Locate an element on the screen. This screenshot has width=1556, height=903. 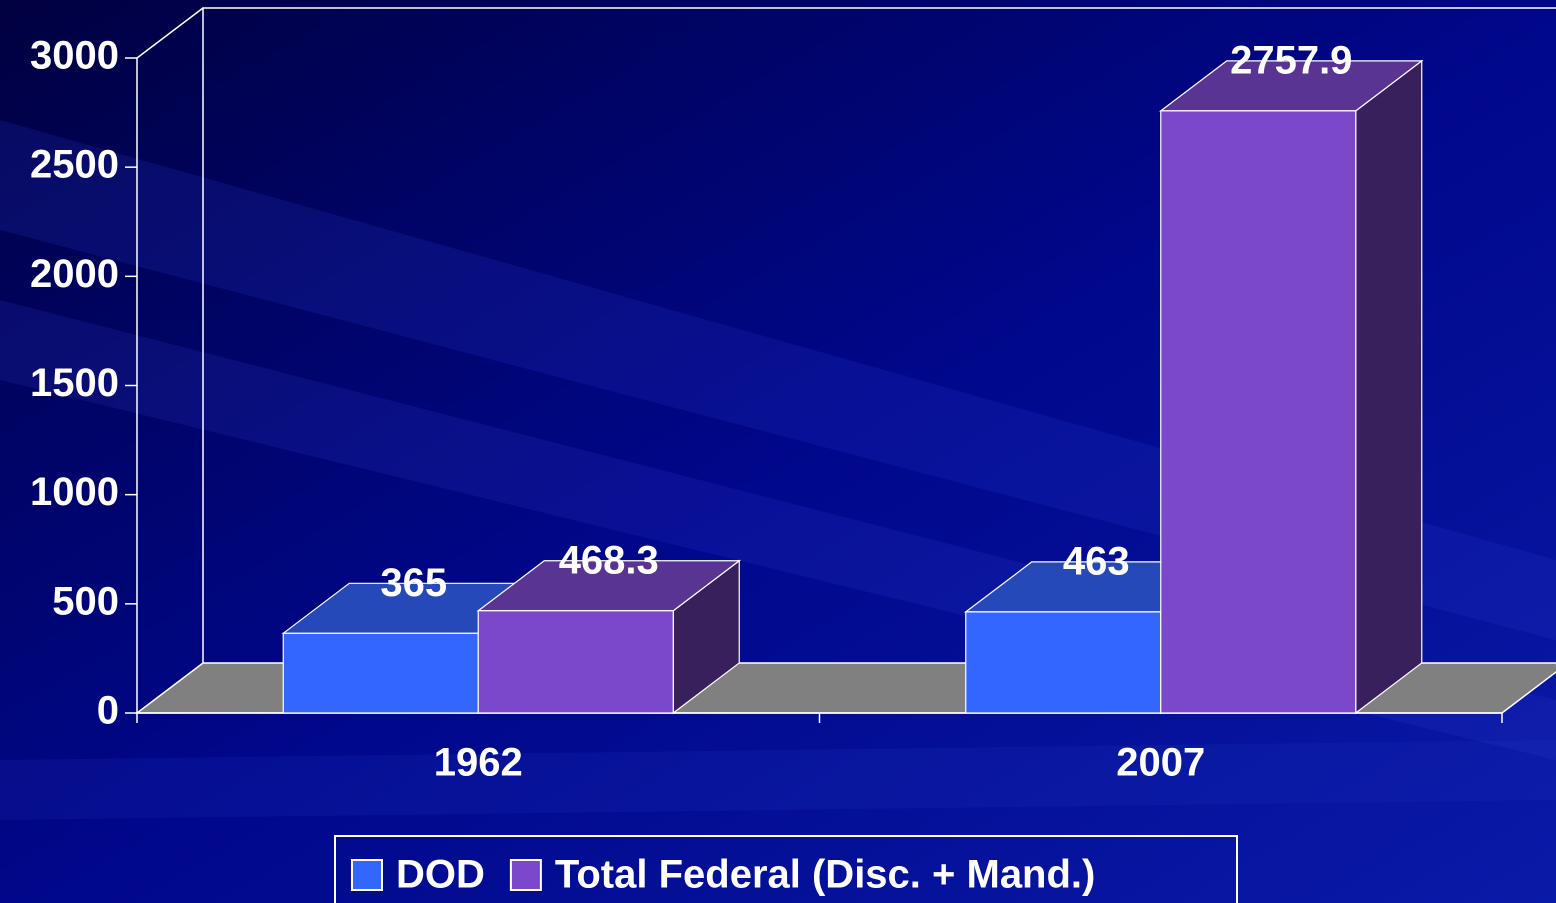
wall-corner is located at coordinates (170, 33).